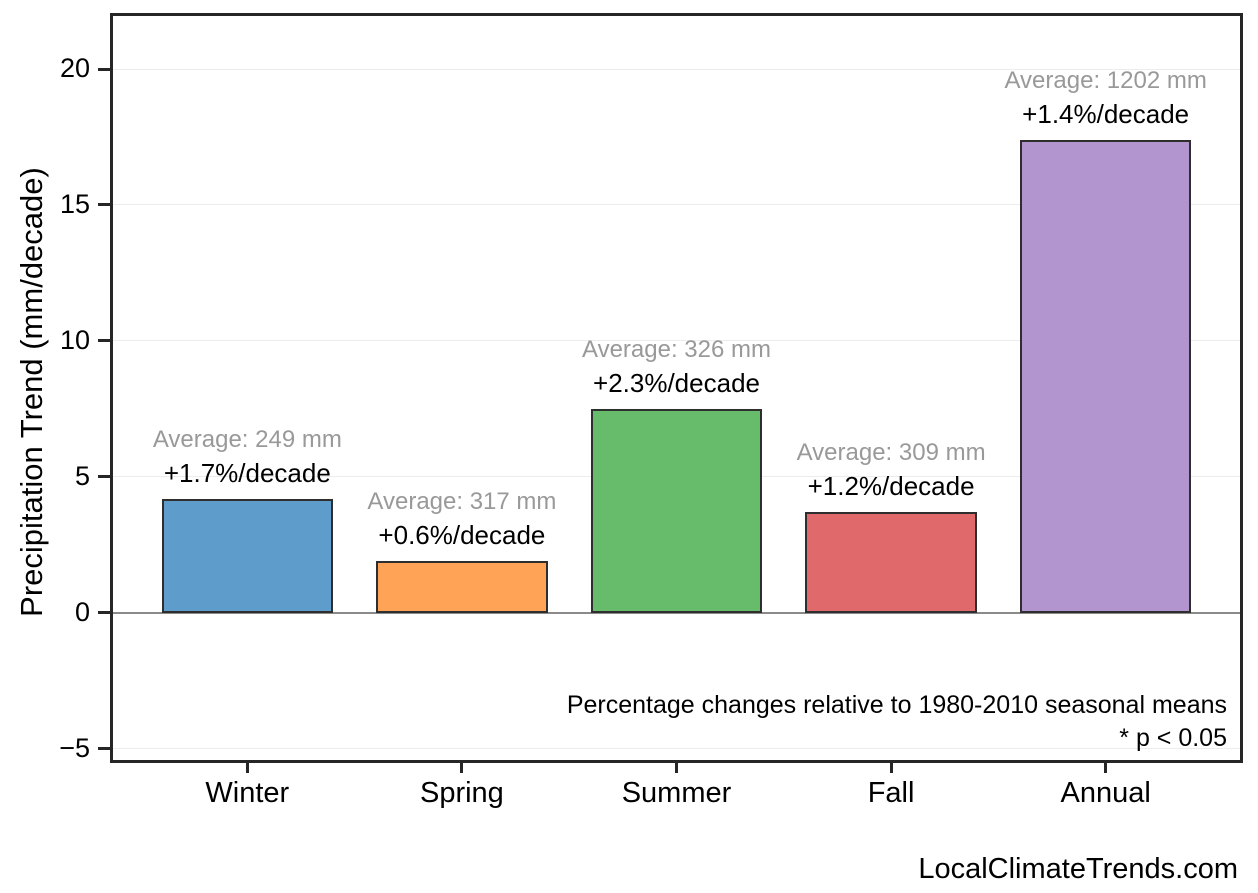 This screenshot has width=1258, height=893. I want to click on average-label: Average: 249 mm, so click(247, 439).